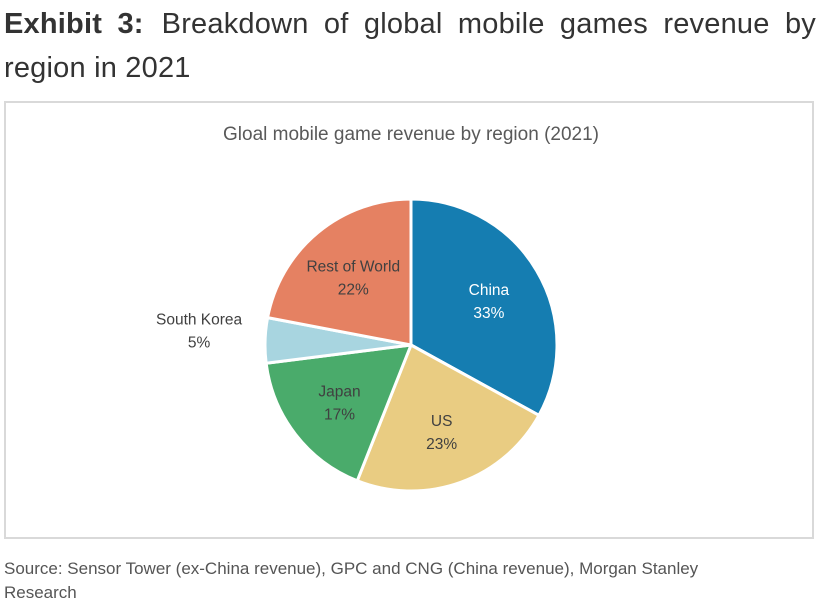  I want to click on slice-category-label: Rest of World, so click(353, 266).